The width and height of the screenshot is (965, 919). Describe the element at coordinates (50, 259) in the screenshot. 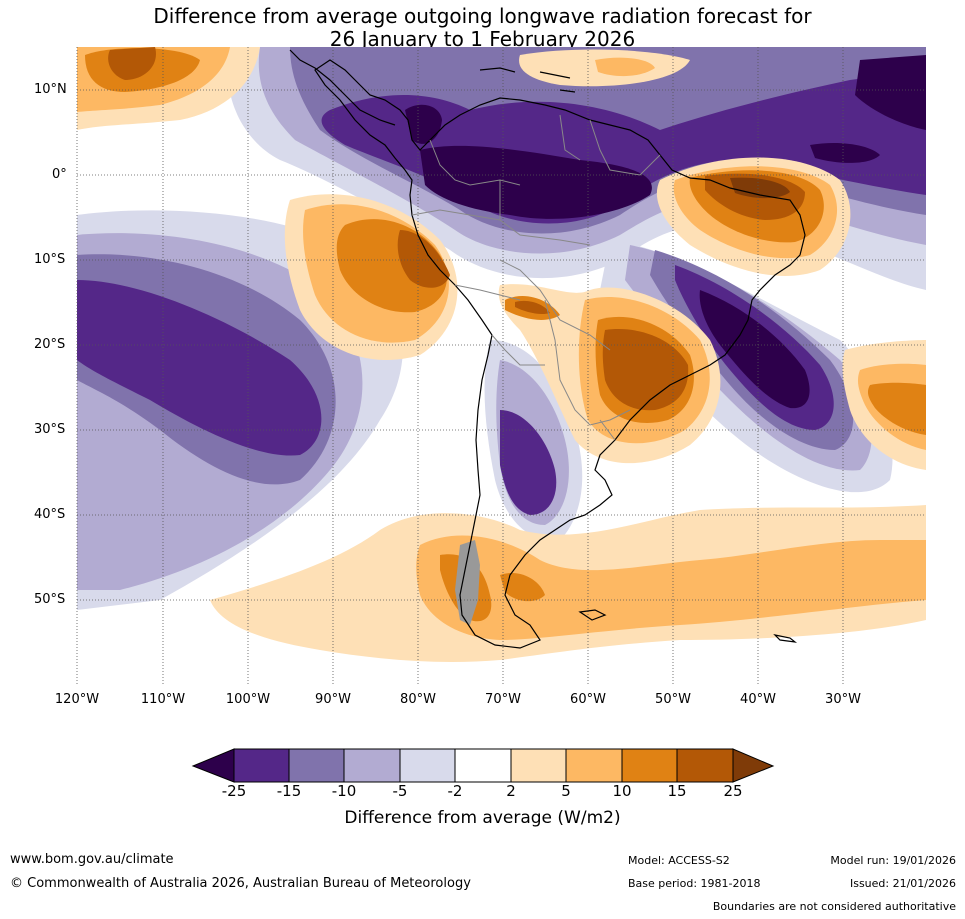

I see `lat-label-10s: 10°S` at that location.